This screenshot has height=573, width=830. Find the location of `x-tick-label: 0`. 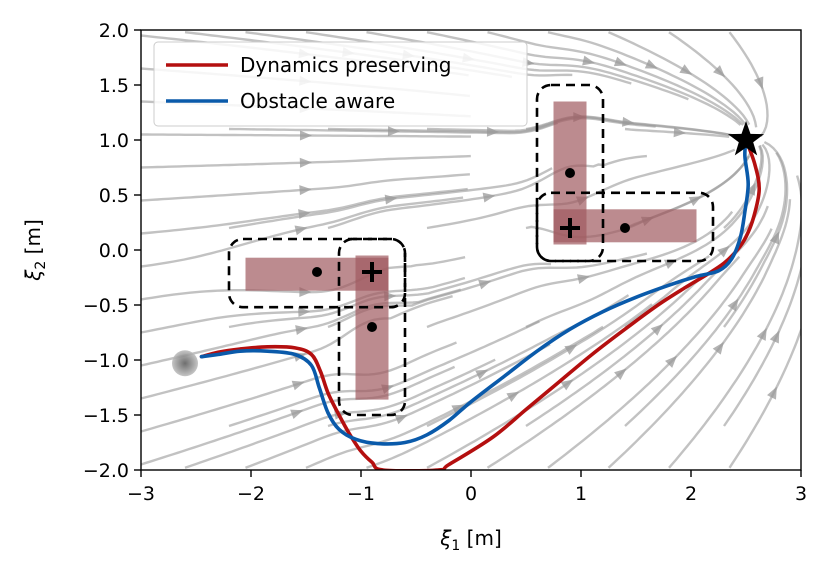

x-tick-label: 0 is located at coordinates (471, 494).